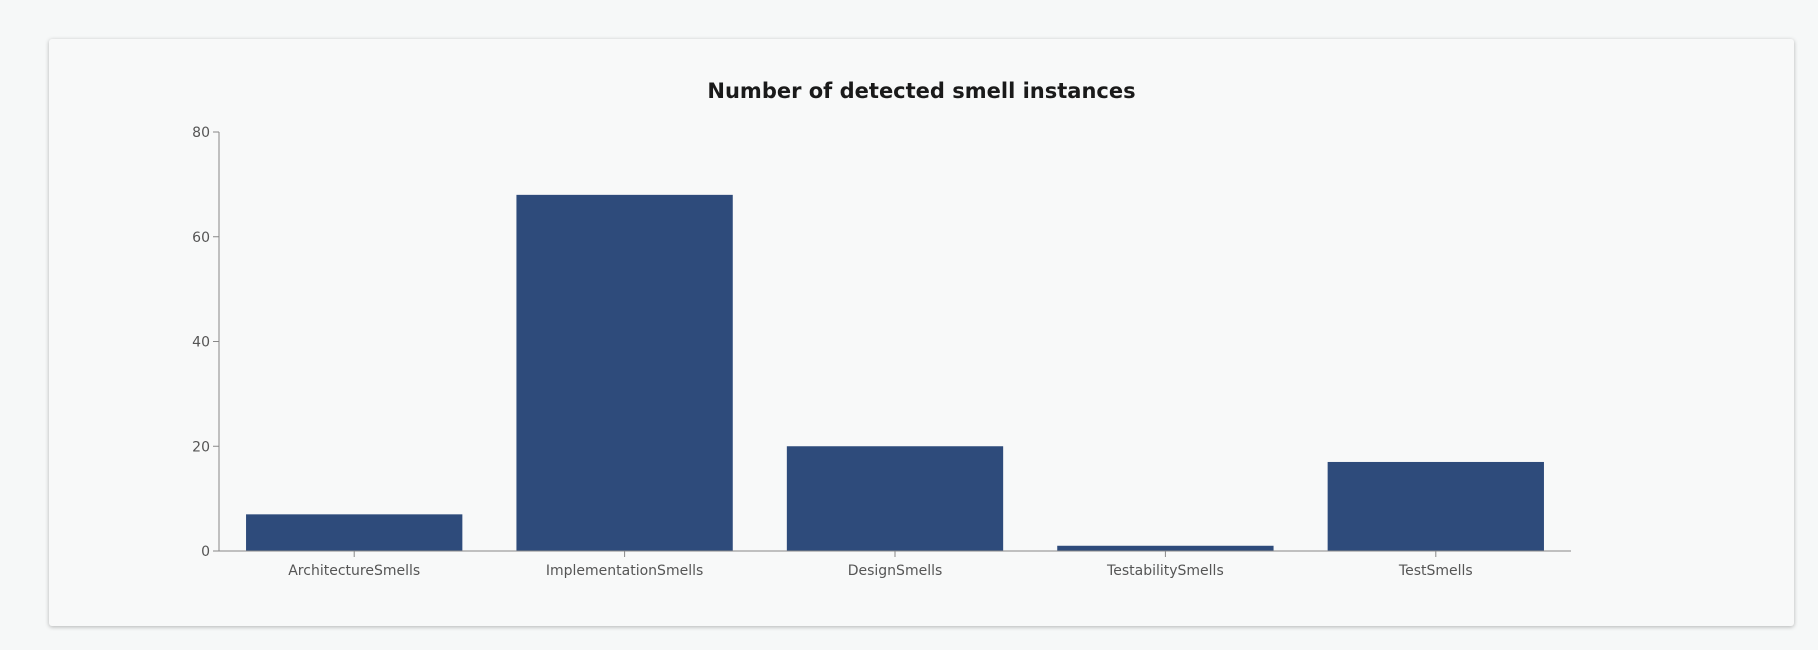  I want to click on chart-title: Number of detected smell instances, so click(921, 91).